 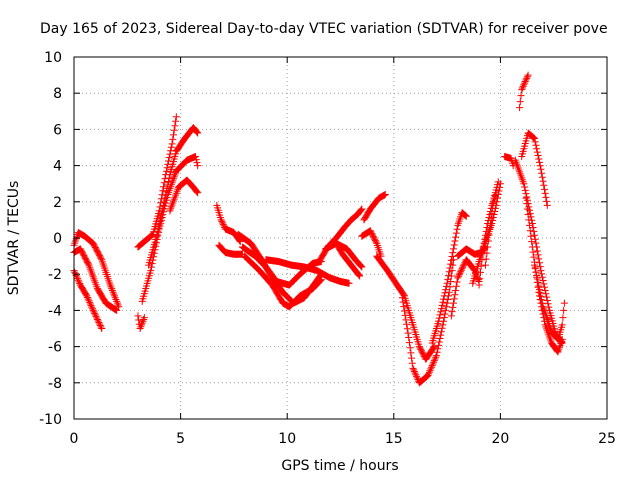 I want to click on y-tick-label: -10, so click(x=50, y=420).